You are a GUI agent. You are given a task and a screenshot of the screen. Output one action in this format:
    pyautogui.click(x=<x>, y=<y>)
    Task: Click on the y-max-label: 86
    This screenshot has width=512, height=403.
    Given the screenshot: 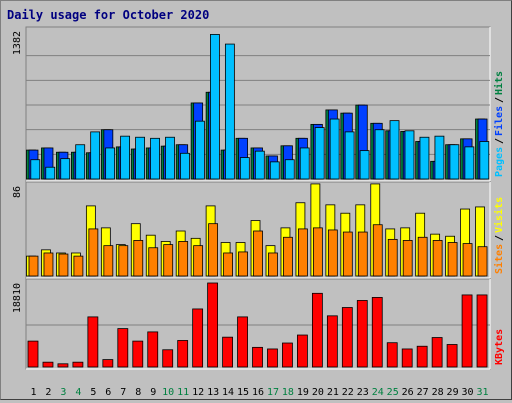 What is the action you would take?
    pyautogui.click(x=17, y=192)
    